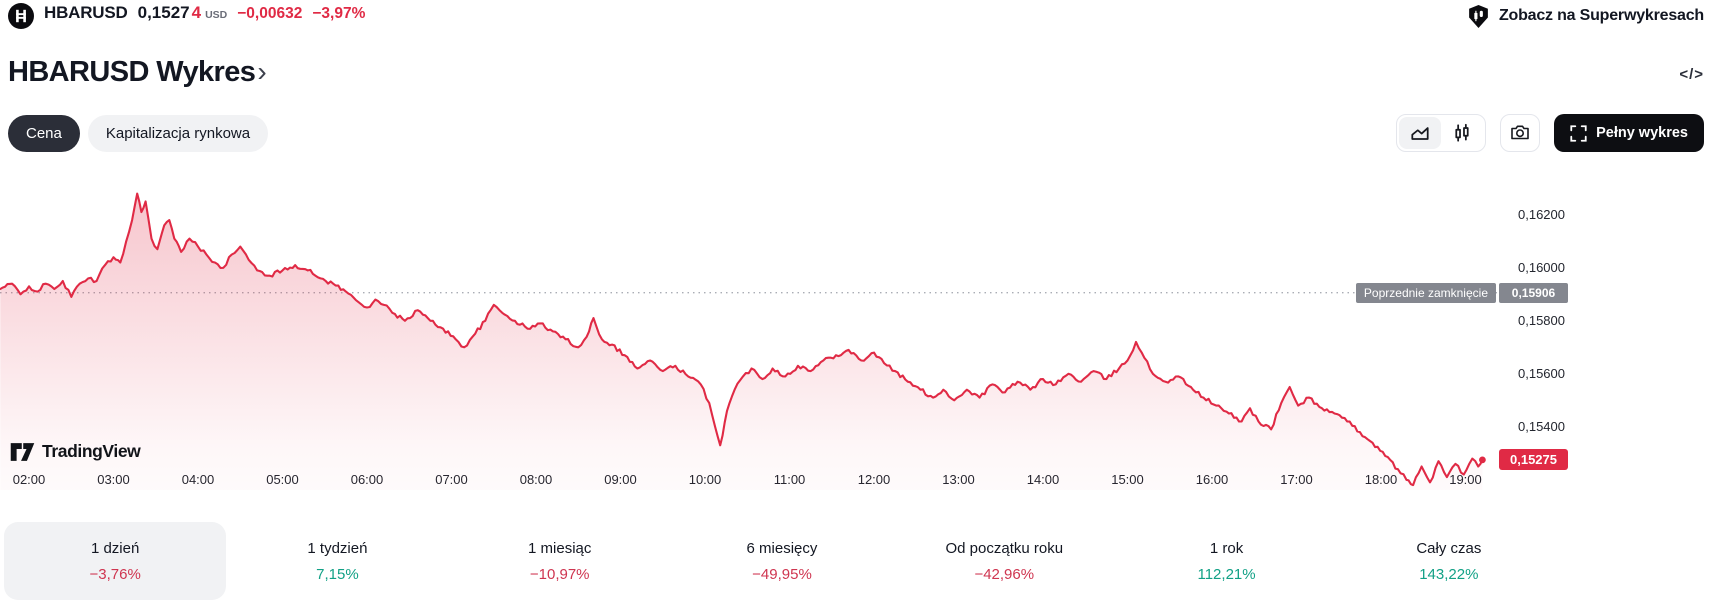  I want to click on period-change-value: −49,95%, so click(782, 574).